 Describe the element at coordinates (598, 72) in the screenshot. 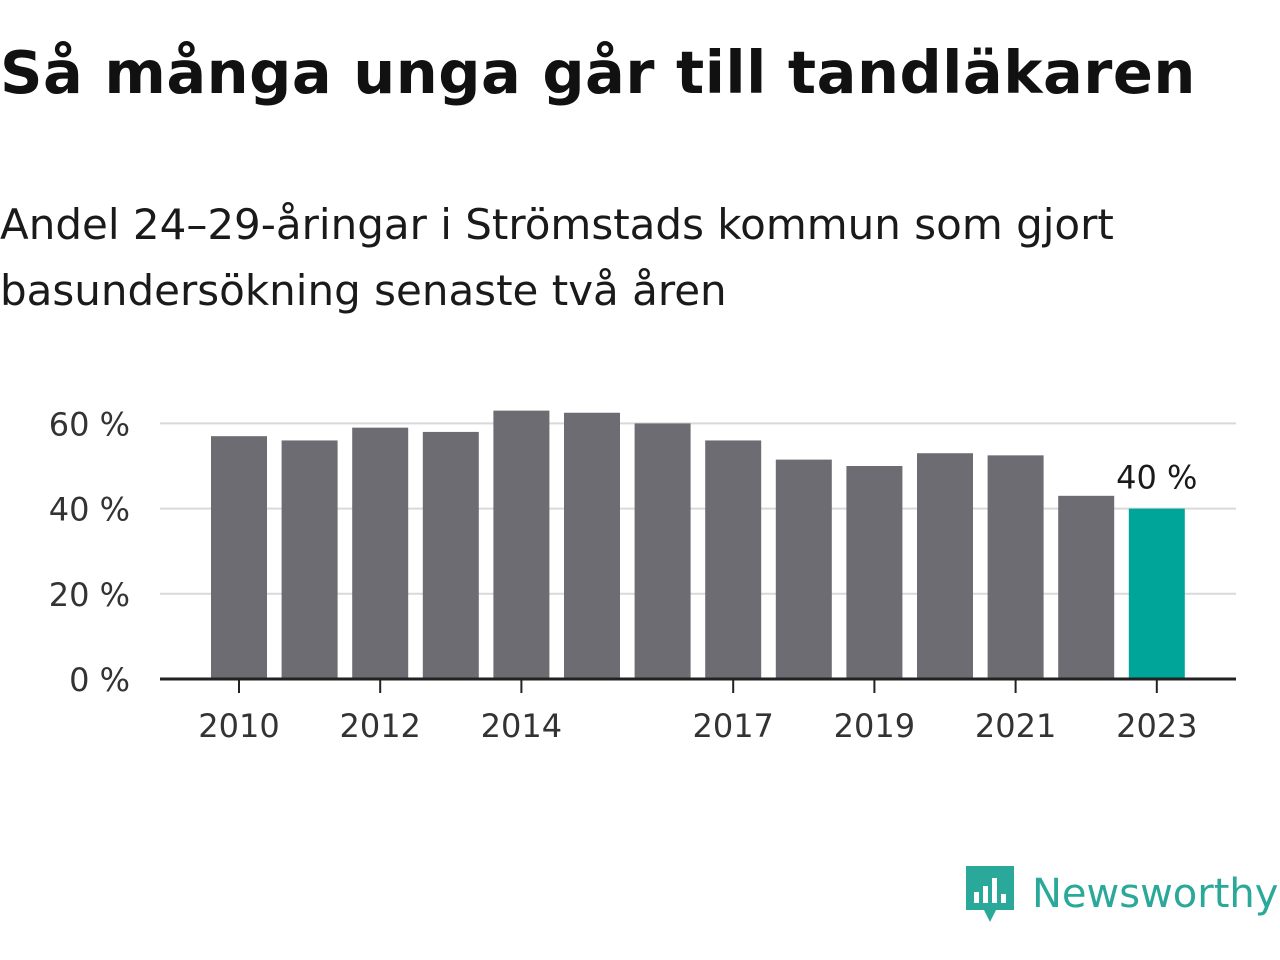

I see `chart-title: Så många unga går till tandläkaren` at that location.